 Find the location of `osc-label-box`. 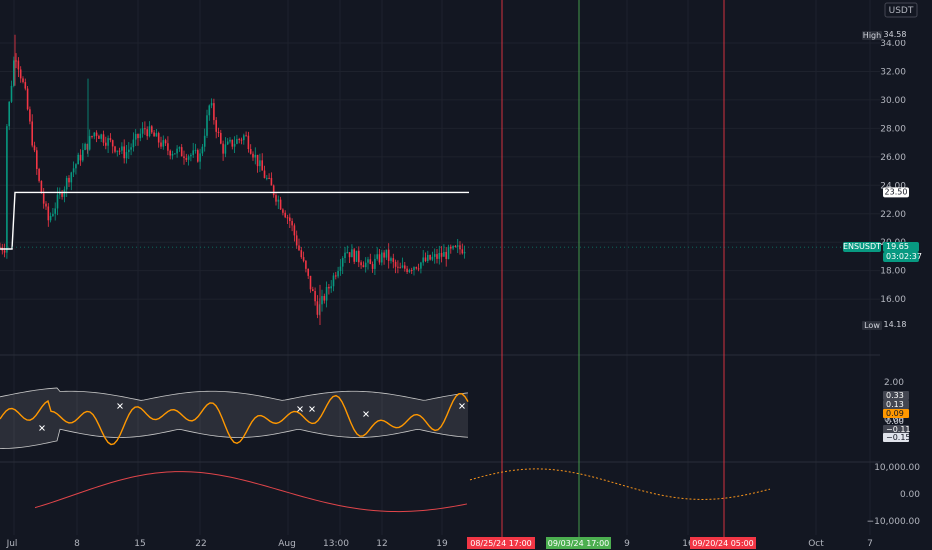

osc-label-box is located at coordinates (896, 413).